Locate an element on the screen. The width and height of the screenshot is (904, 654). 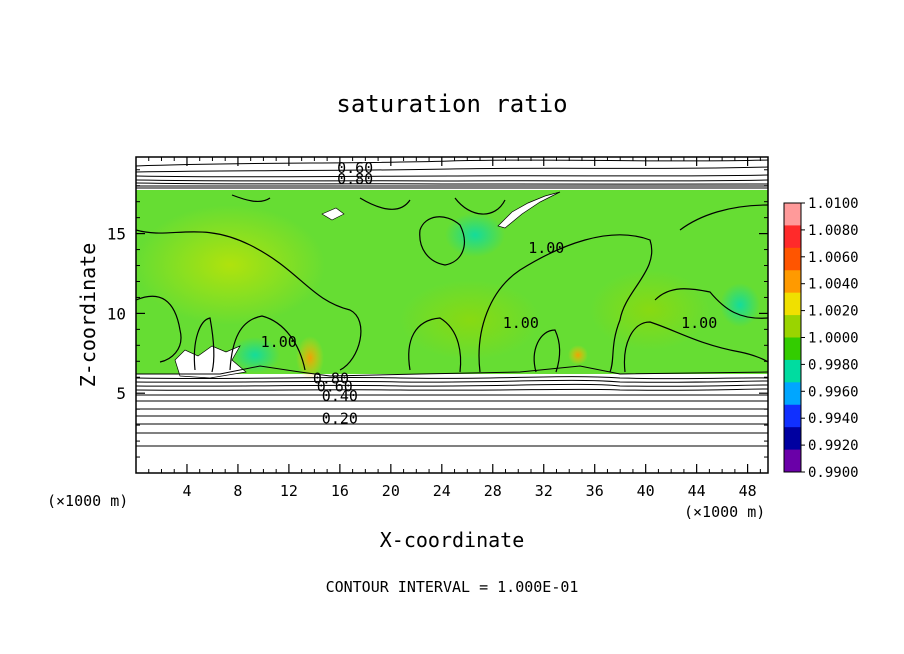
colorbar-label: 1.0020 is located at coordinates (833, 312).